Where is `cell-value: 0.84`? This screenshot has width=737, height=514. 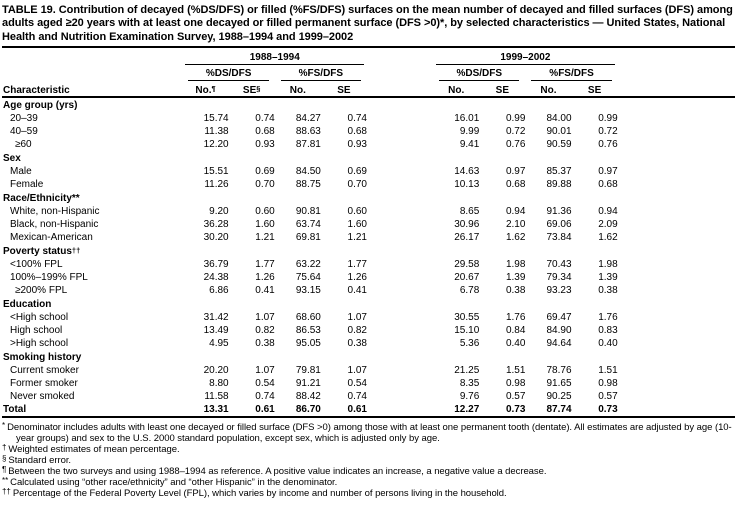
cell-value: 0.84 is located at coordinates (515, 331).